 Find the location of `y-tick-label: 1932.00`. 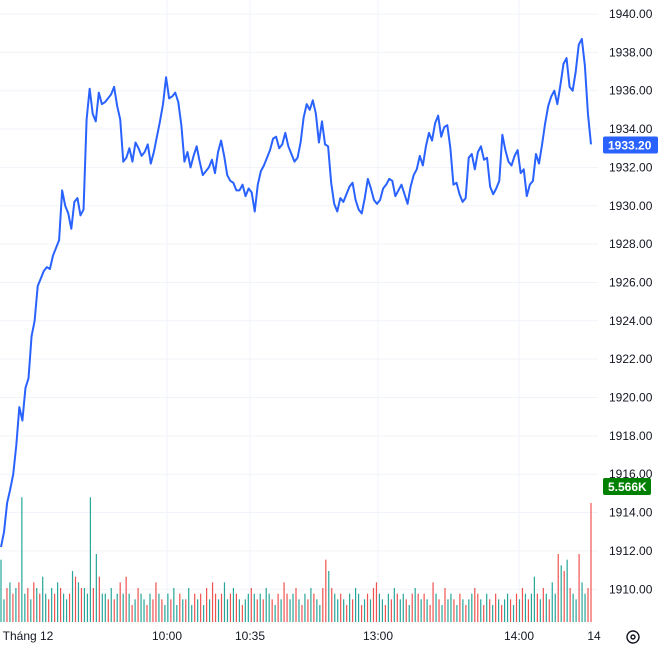

y-tick-label: 1932.00 is located at coordinates (631, 167).